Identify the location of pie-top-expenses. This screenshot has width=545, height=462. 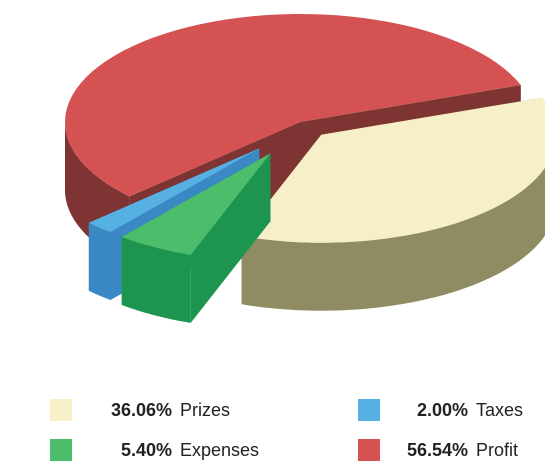
(196, 204).